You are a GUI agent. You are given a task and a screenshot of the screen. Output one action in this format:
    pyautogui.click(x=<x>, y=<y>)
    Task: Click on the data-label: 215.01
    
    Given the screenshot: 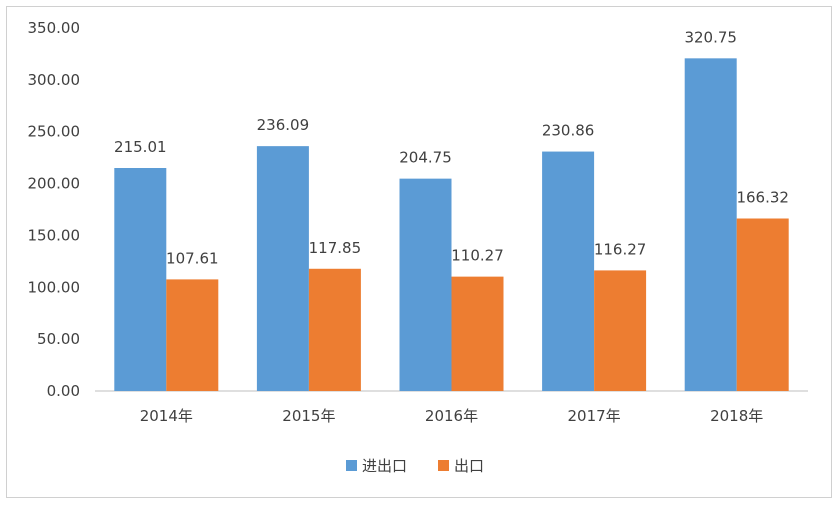 What is the action you would take?
    pyautogui.click(x=140, y=147)
    